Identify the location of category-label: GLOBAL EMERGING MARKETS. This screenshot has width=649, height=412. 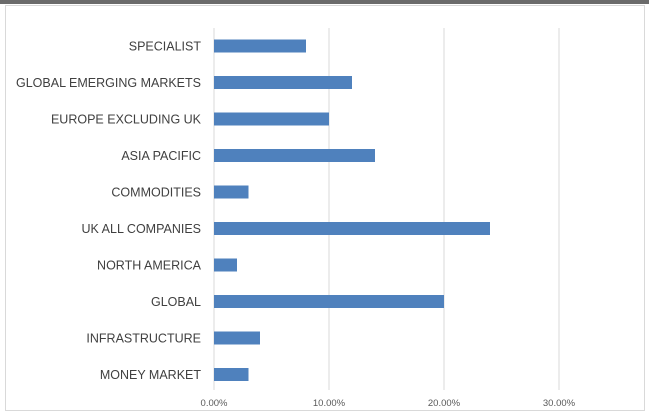
(108, 83).